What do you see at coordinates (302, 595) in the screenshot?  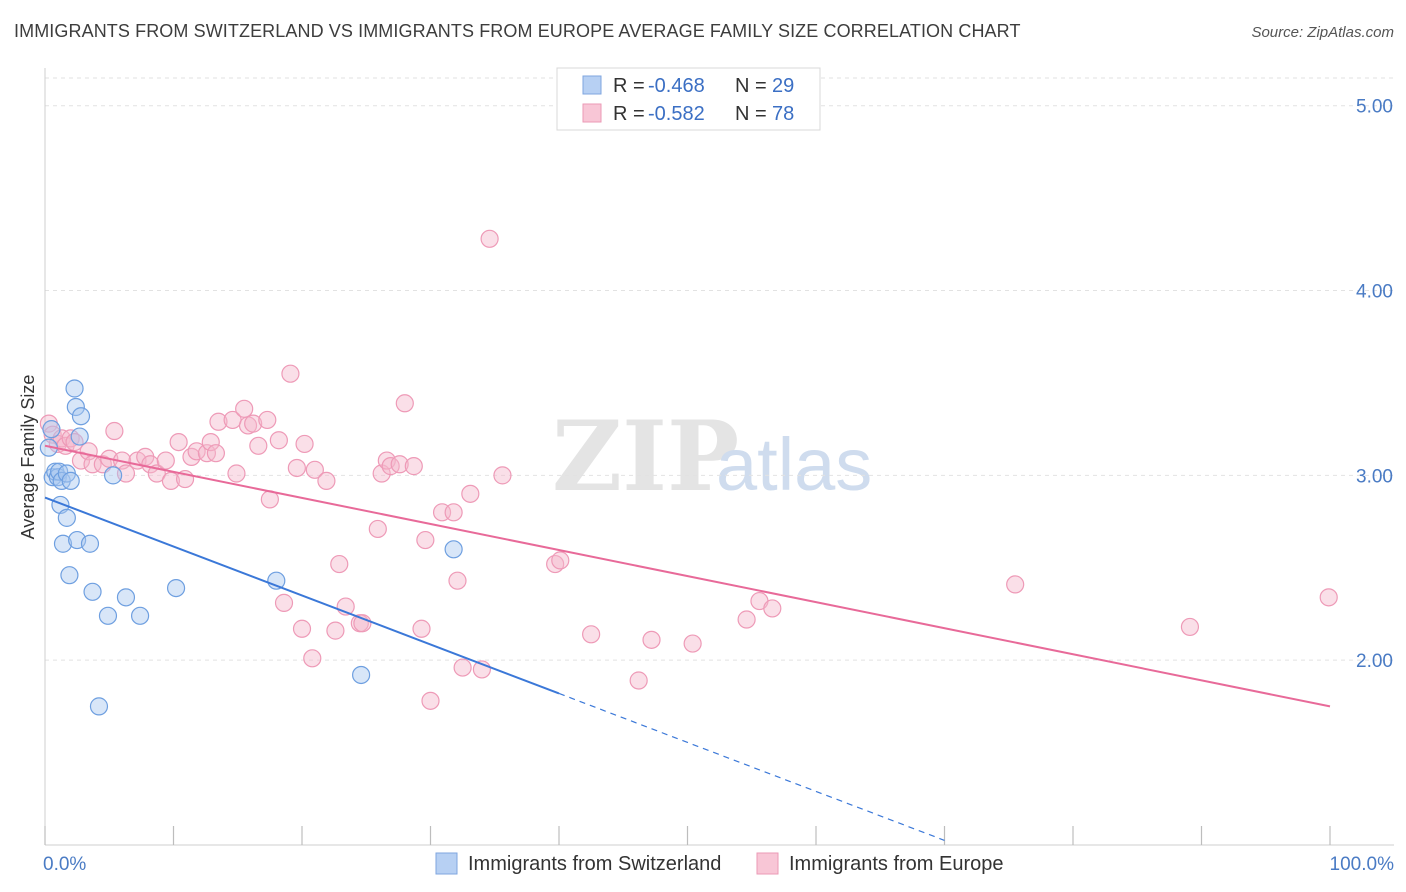 I see `trend-line-switzerland` at bounding box center [302, 595].